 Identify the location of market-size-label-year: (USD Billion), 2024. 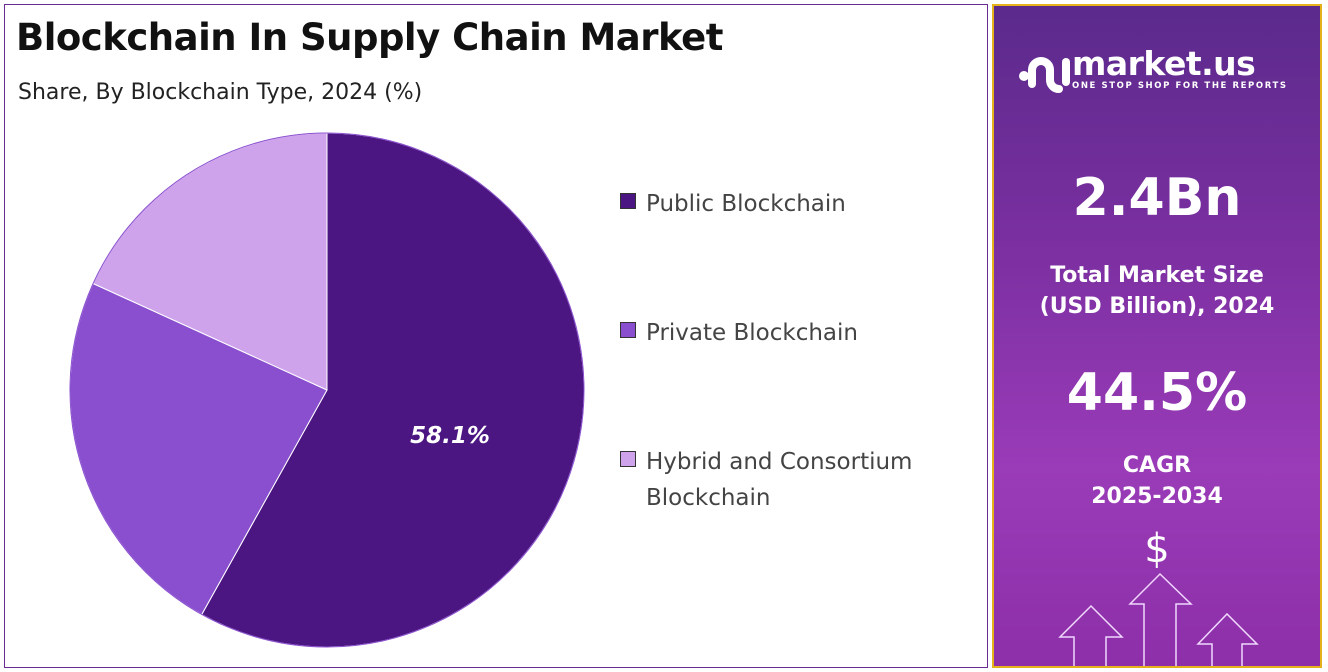
(1157, 306).